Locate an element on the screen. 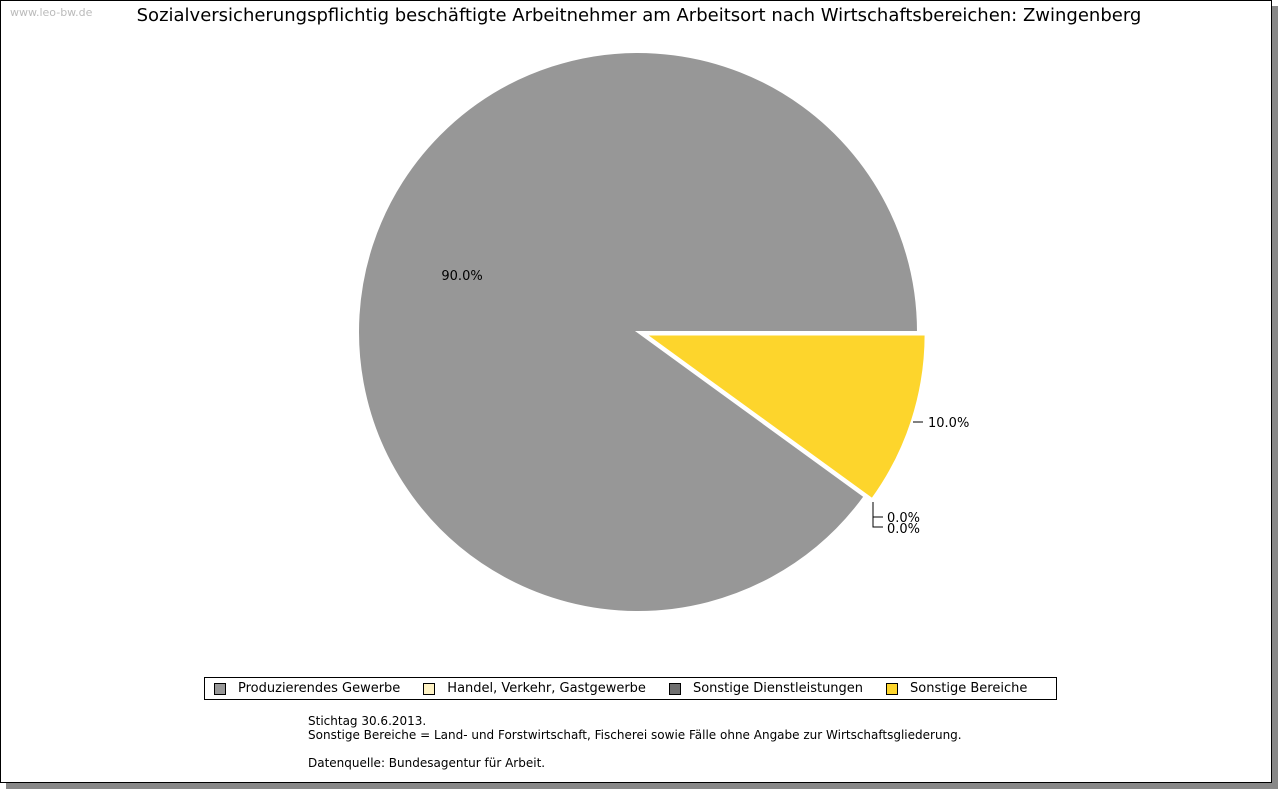  legend-label: Produzierendes Gewerbe is located at coordinates (319, 688).